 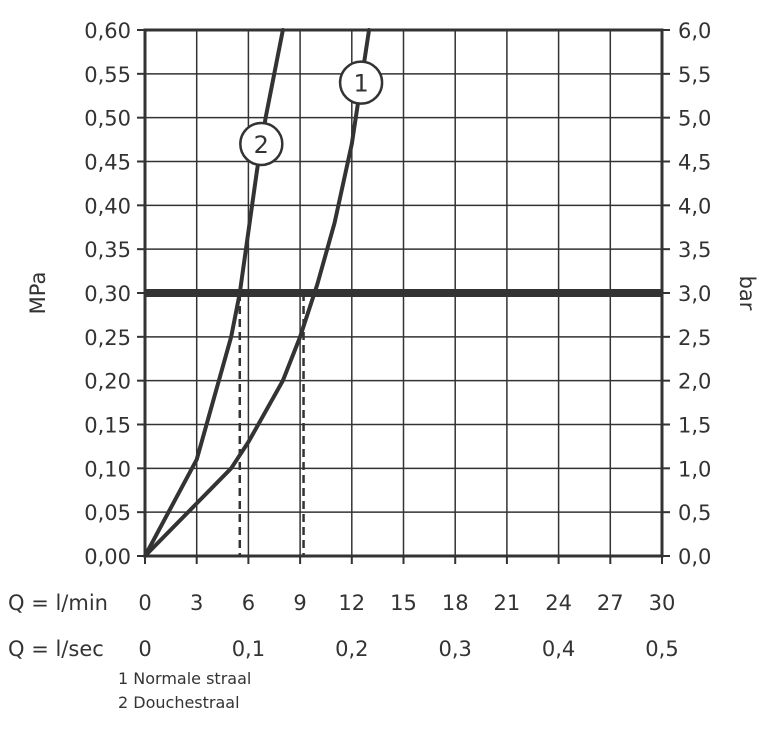 I want to click on legend-item-2: 2 Douchestraal, so click(x=179, y=702).